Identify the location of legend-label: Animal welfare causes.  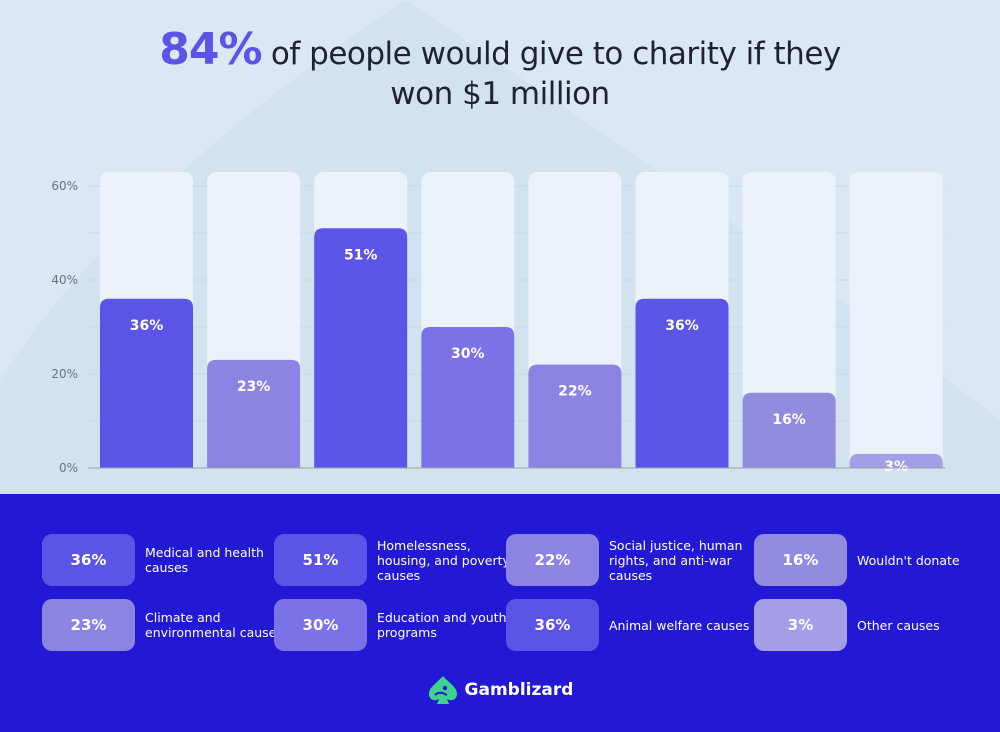
(679, 625).